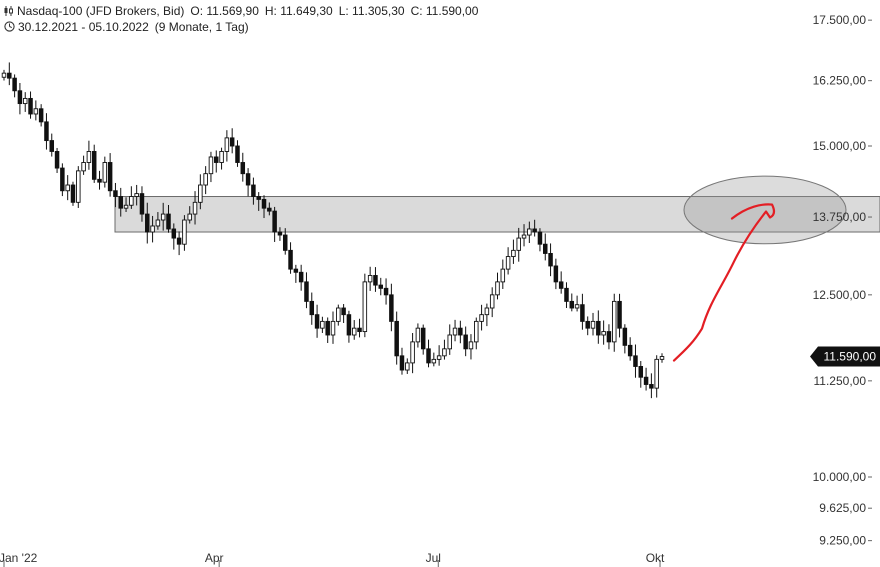 The width and height of the screenshot is (880, 567). What do you see at coordinates (298, 11) in the screenshot?
I see `ohlc-high: H: 11.649,30` at bounding box center [298, 11].